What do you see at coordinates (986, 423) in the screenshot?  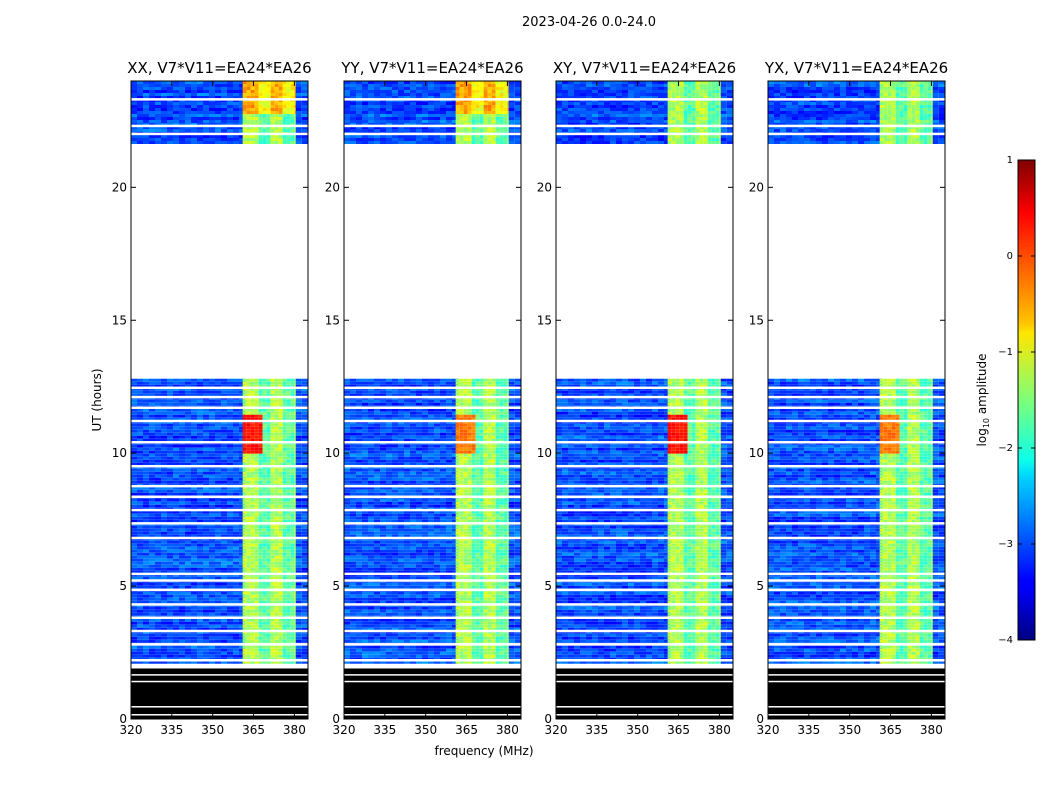 I see `colorbar-label-sub: 10` at bounding box center [986, 423].